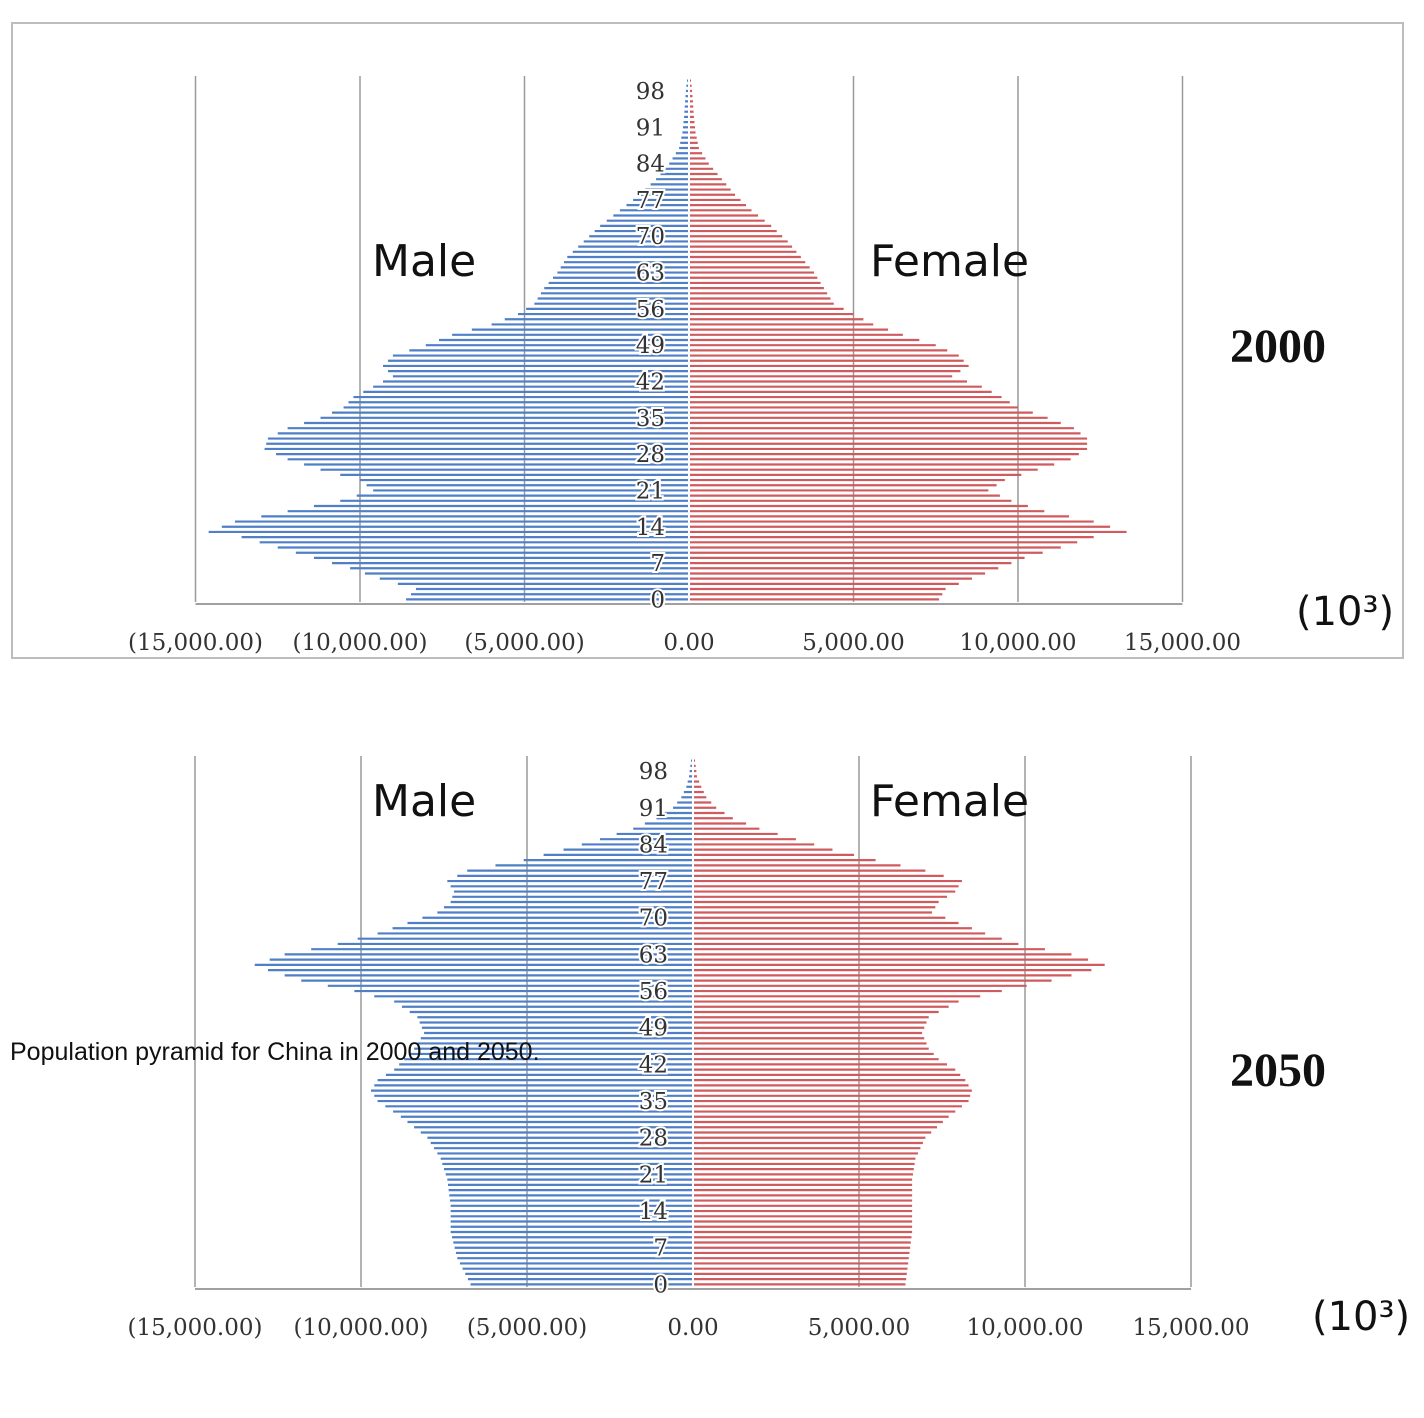 The width and height of the screenshot is (1424, 1418). What do you see at coordinates (1278, 1070) in the screenshot?
I see `chart-title-2050: 2050` at bounding box center [1278, 1070].